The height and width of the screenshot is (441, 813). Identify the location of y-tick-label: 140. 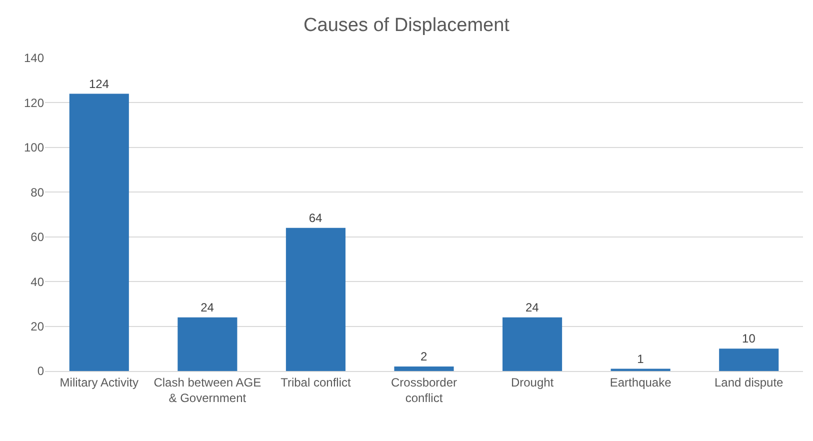
(34, 58).